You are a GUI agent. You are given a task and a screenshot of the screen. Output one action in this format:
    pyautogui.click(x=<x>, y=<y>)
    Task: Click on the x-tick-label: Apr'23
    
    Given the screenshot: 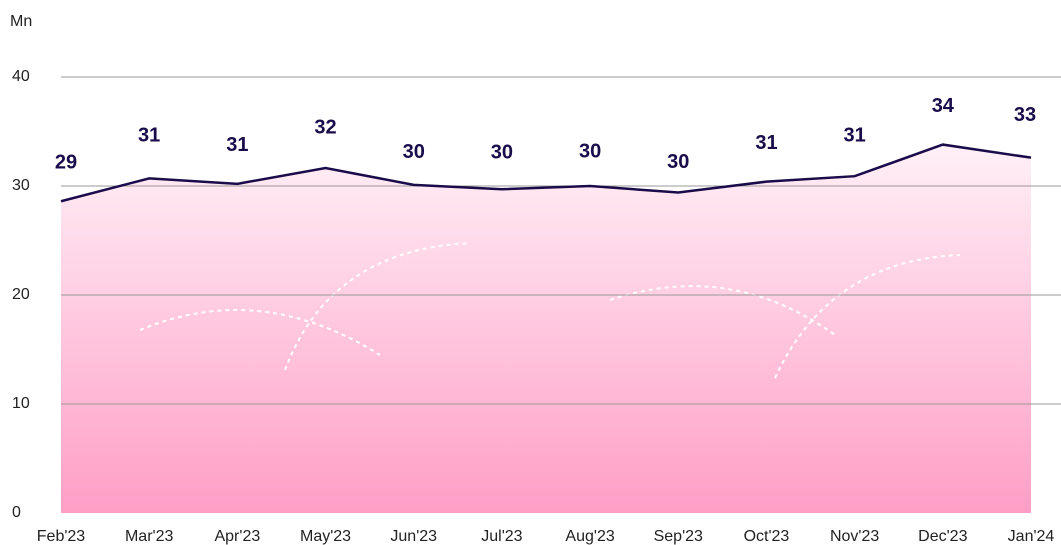 What is the action you would take?
    pyautogui.click(x=237, y=536)
    